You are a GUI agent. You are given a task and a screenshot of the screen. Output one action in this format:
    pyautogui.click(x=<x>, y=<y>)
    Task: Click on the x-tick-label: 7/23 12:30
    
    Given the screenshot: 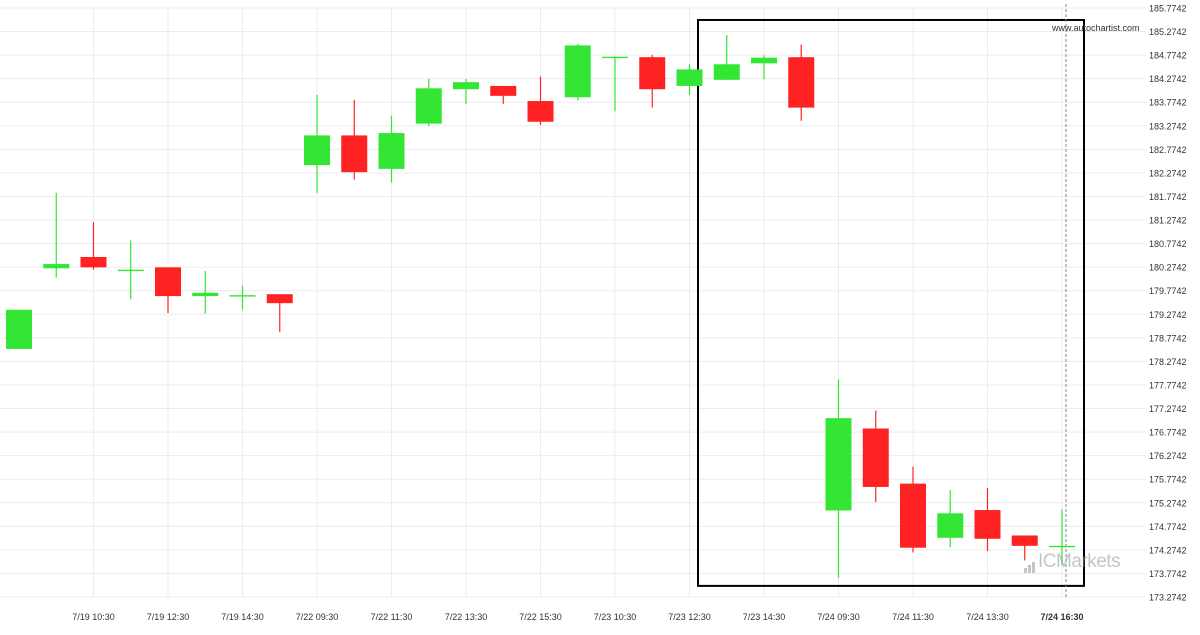 What is the action you would take?
    pyautogui.click(x=689, y=617)
    